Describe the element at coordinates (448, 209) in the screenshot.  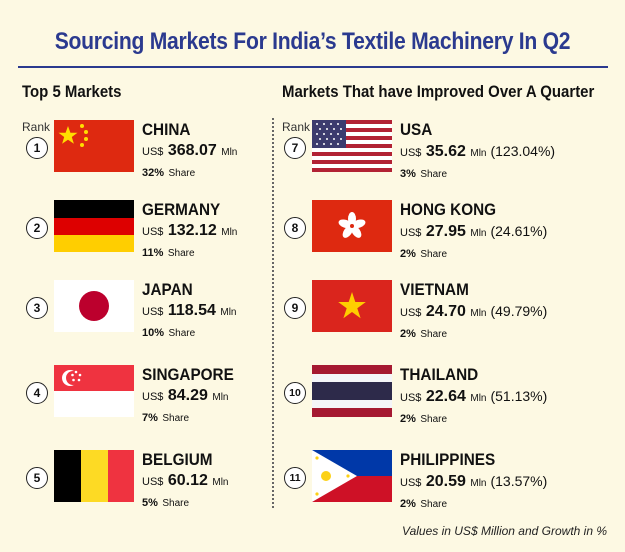
I see `country-name: HONG KONG` at that location.